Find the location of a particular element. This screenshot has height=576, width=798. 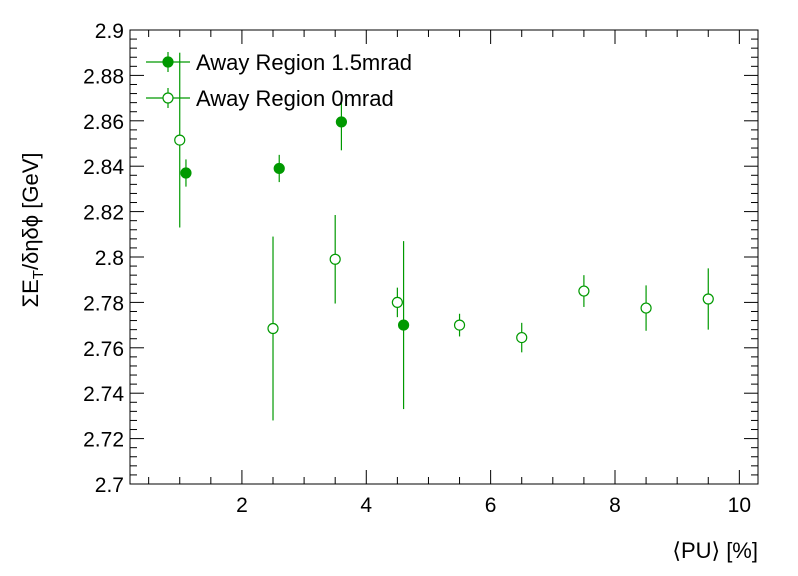

y-tick-label: 2.84 is located at coordinates (103, 167).